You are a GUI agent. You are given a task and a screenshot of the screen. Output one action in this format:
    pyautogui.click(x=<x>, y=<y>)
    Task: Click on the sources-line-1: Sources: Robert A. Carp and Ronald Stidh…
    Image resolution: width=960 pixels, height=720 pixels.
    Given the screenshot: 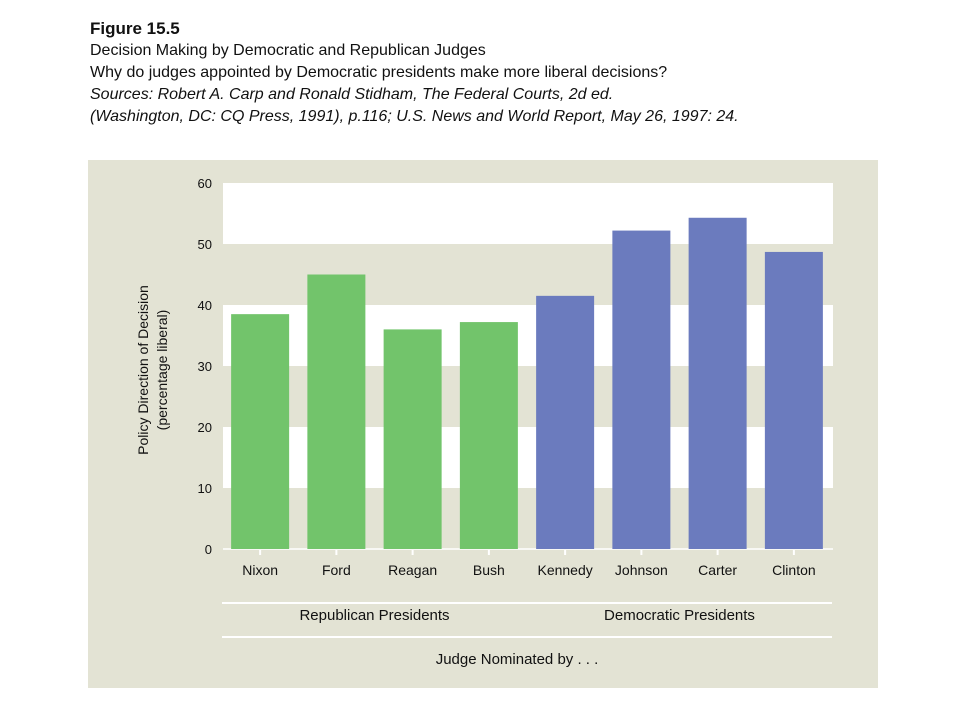 What is the action you would take?
    pyautogui.click(x=352, y=94)
    